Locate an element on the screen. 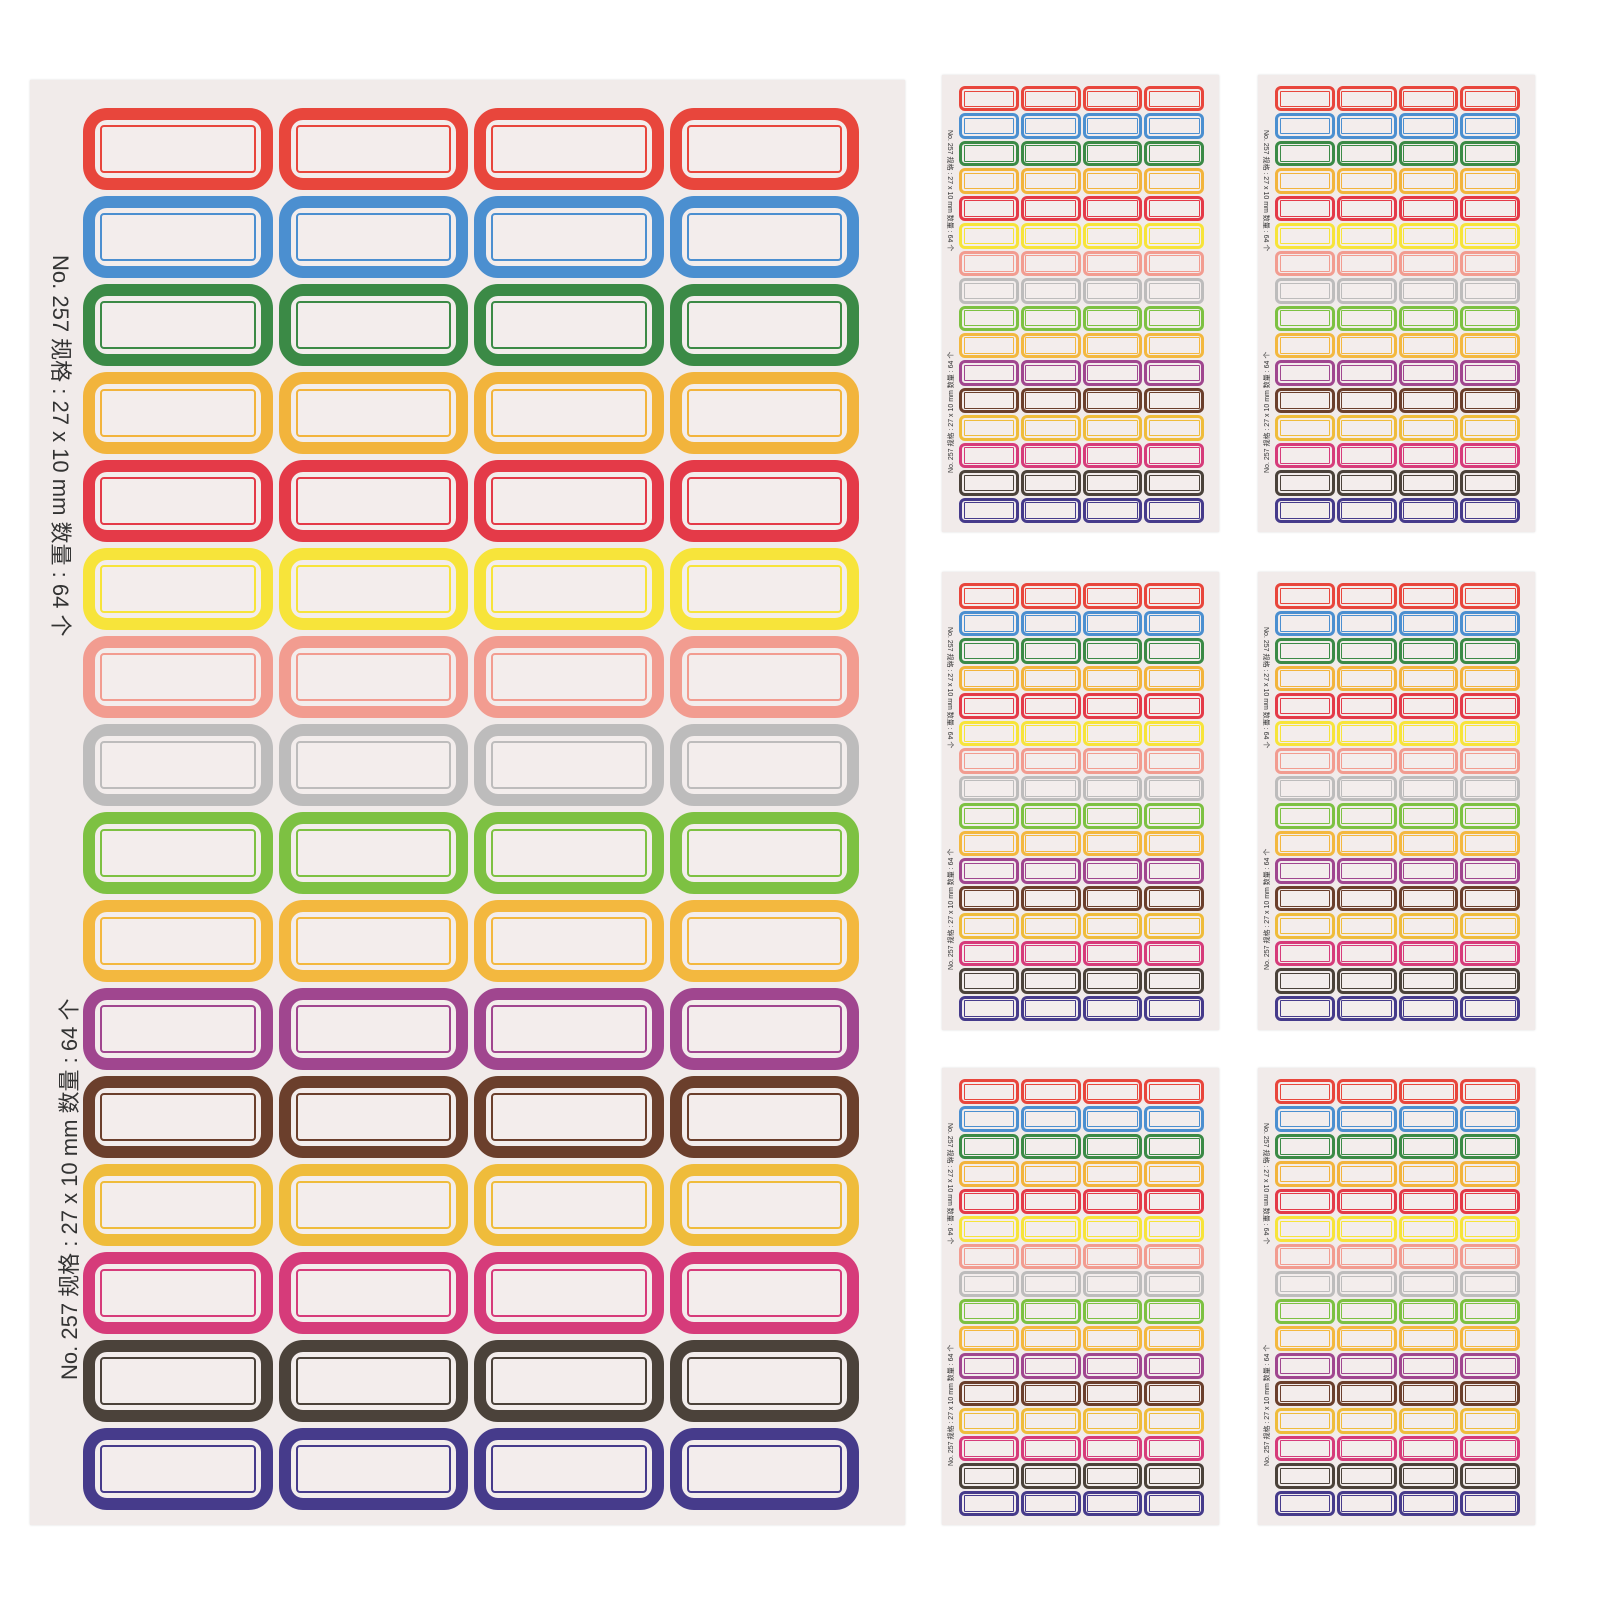 The width and height of the screenshot is (1600, 1600). sheet-spec-text: No. 257 规格 : 27 x 10 mm 数量 : 64 个 is located at coordinates (1265, 191).